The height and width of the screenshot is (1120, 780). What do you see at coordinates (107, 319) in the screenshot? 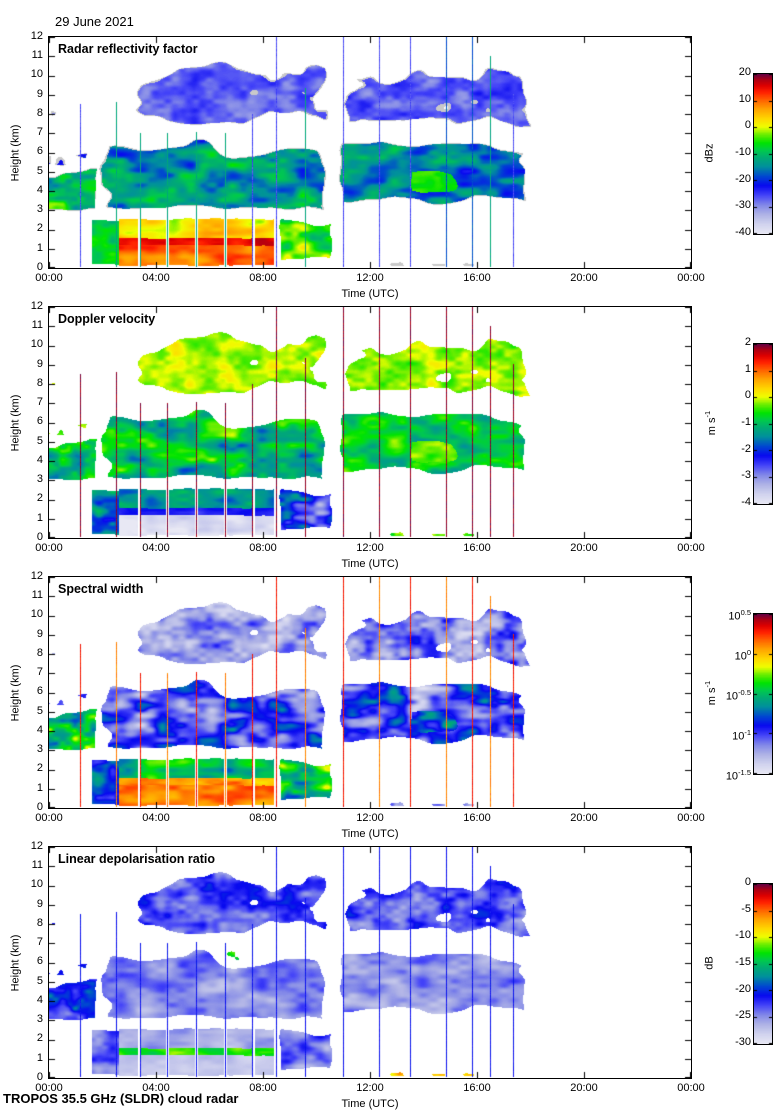
I see `panel-title: Doppler velocity` at bounding box center [107, 319].